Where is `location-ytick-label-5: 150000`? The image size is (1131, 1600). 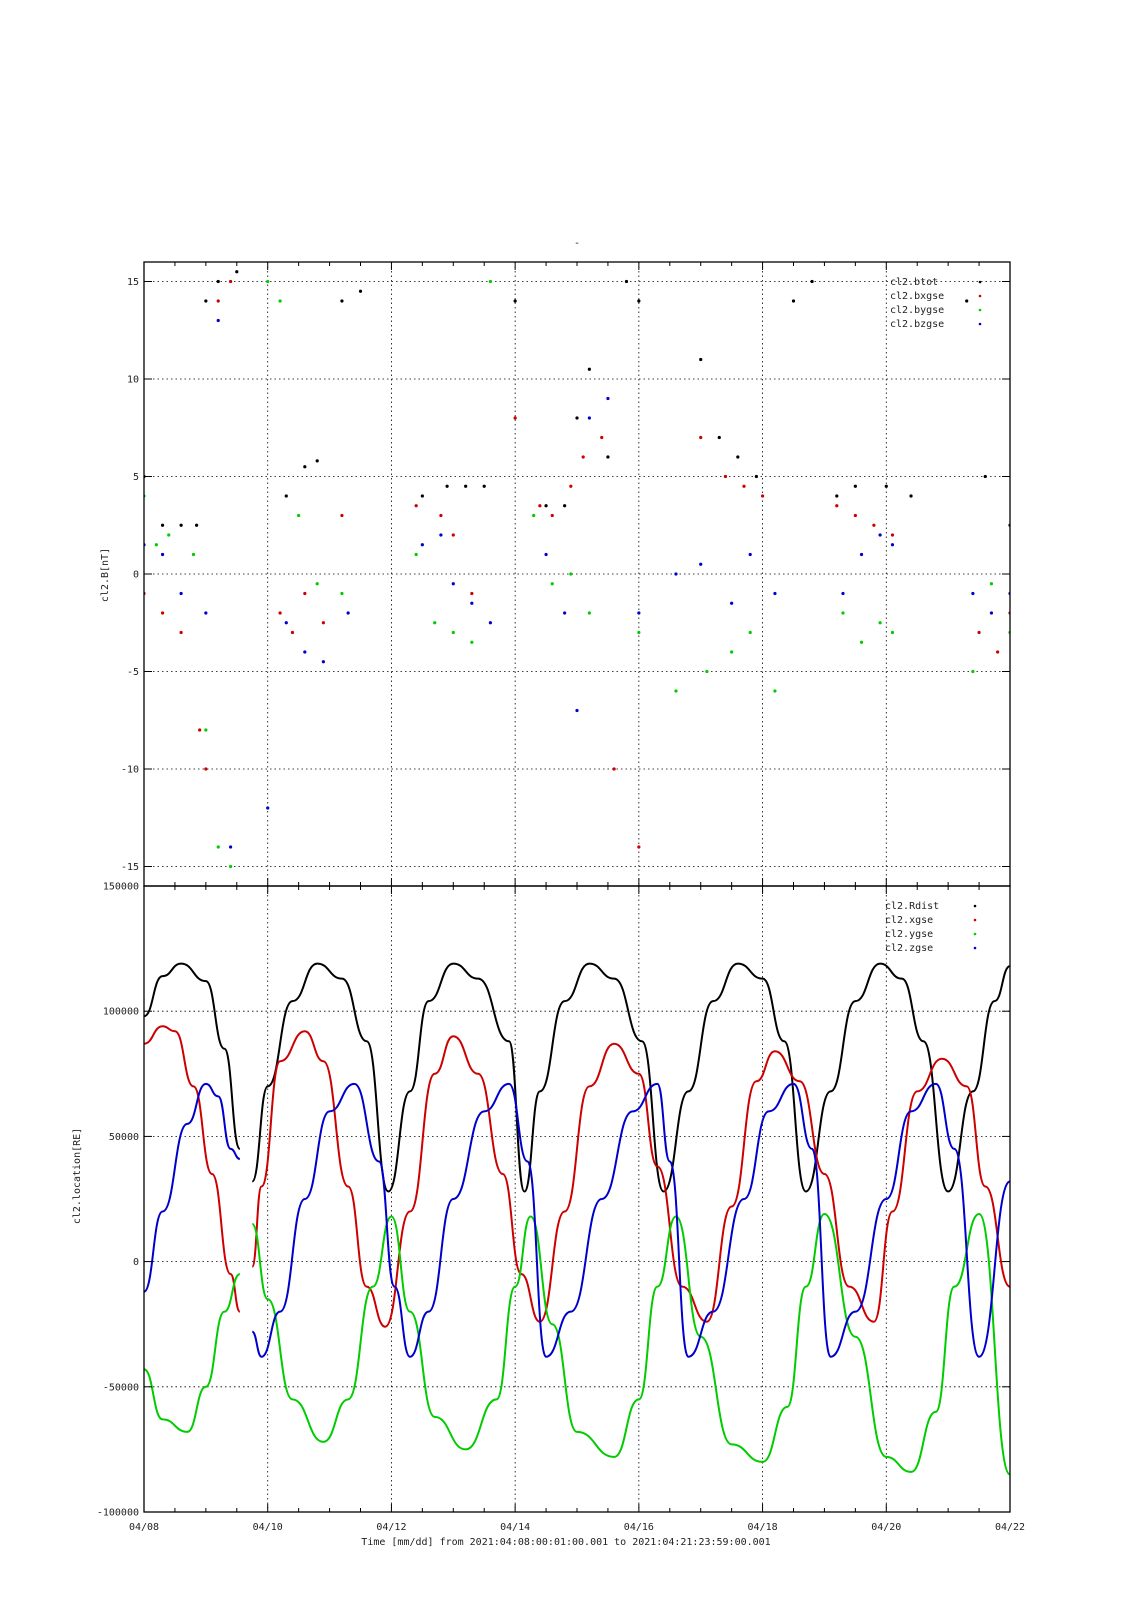
location-ytick-label-5: 150000 is located at coordinates (121, 887).